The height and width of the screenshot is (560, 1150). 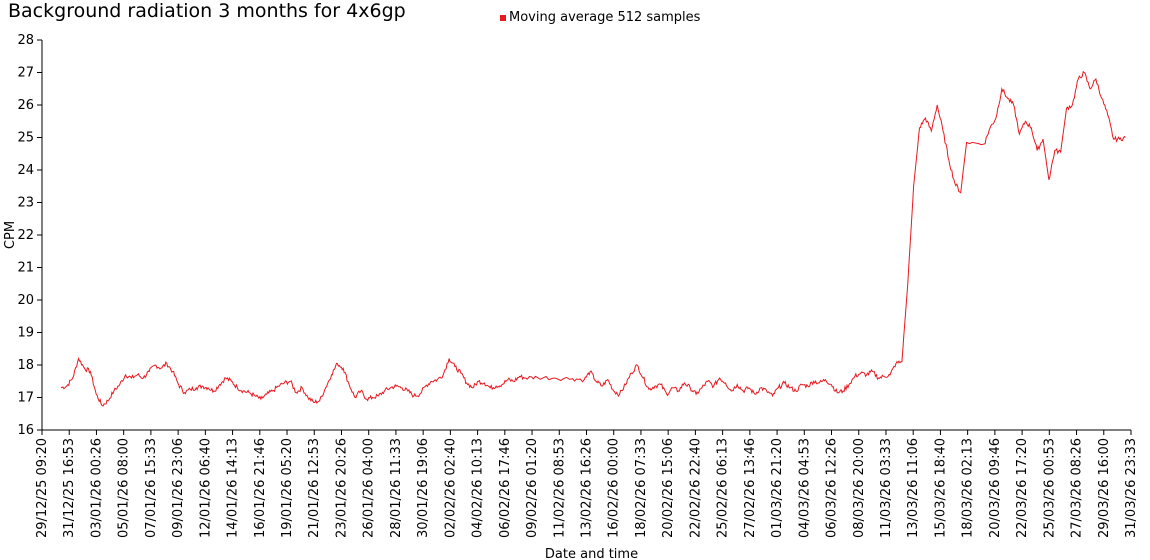 What do you see at coordinates (25, 300) in the screenshot?
I see `y-tick-label: 20` at bounding box center [25, 300].